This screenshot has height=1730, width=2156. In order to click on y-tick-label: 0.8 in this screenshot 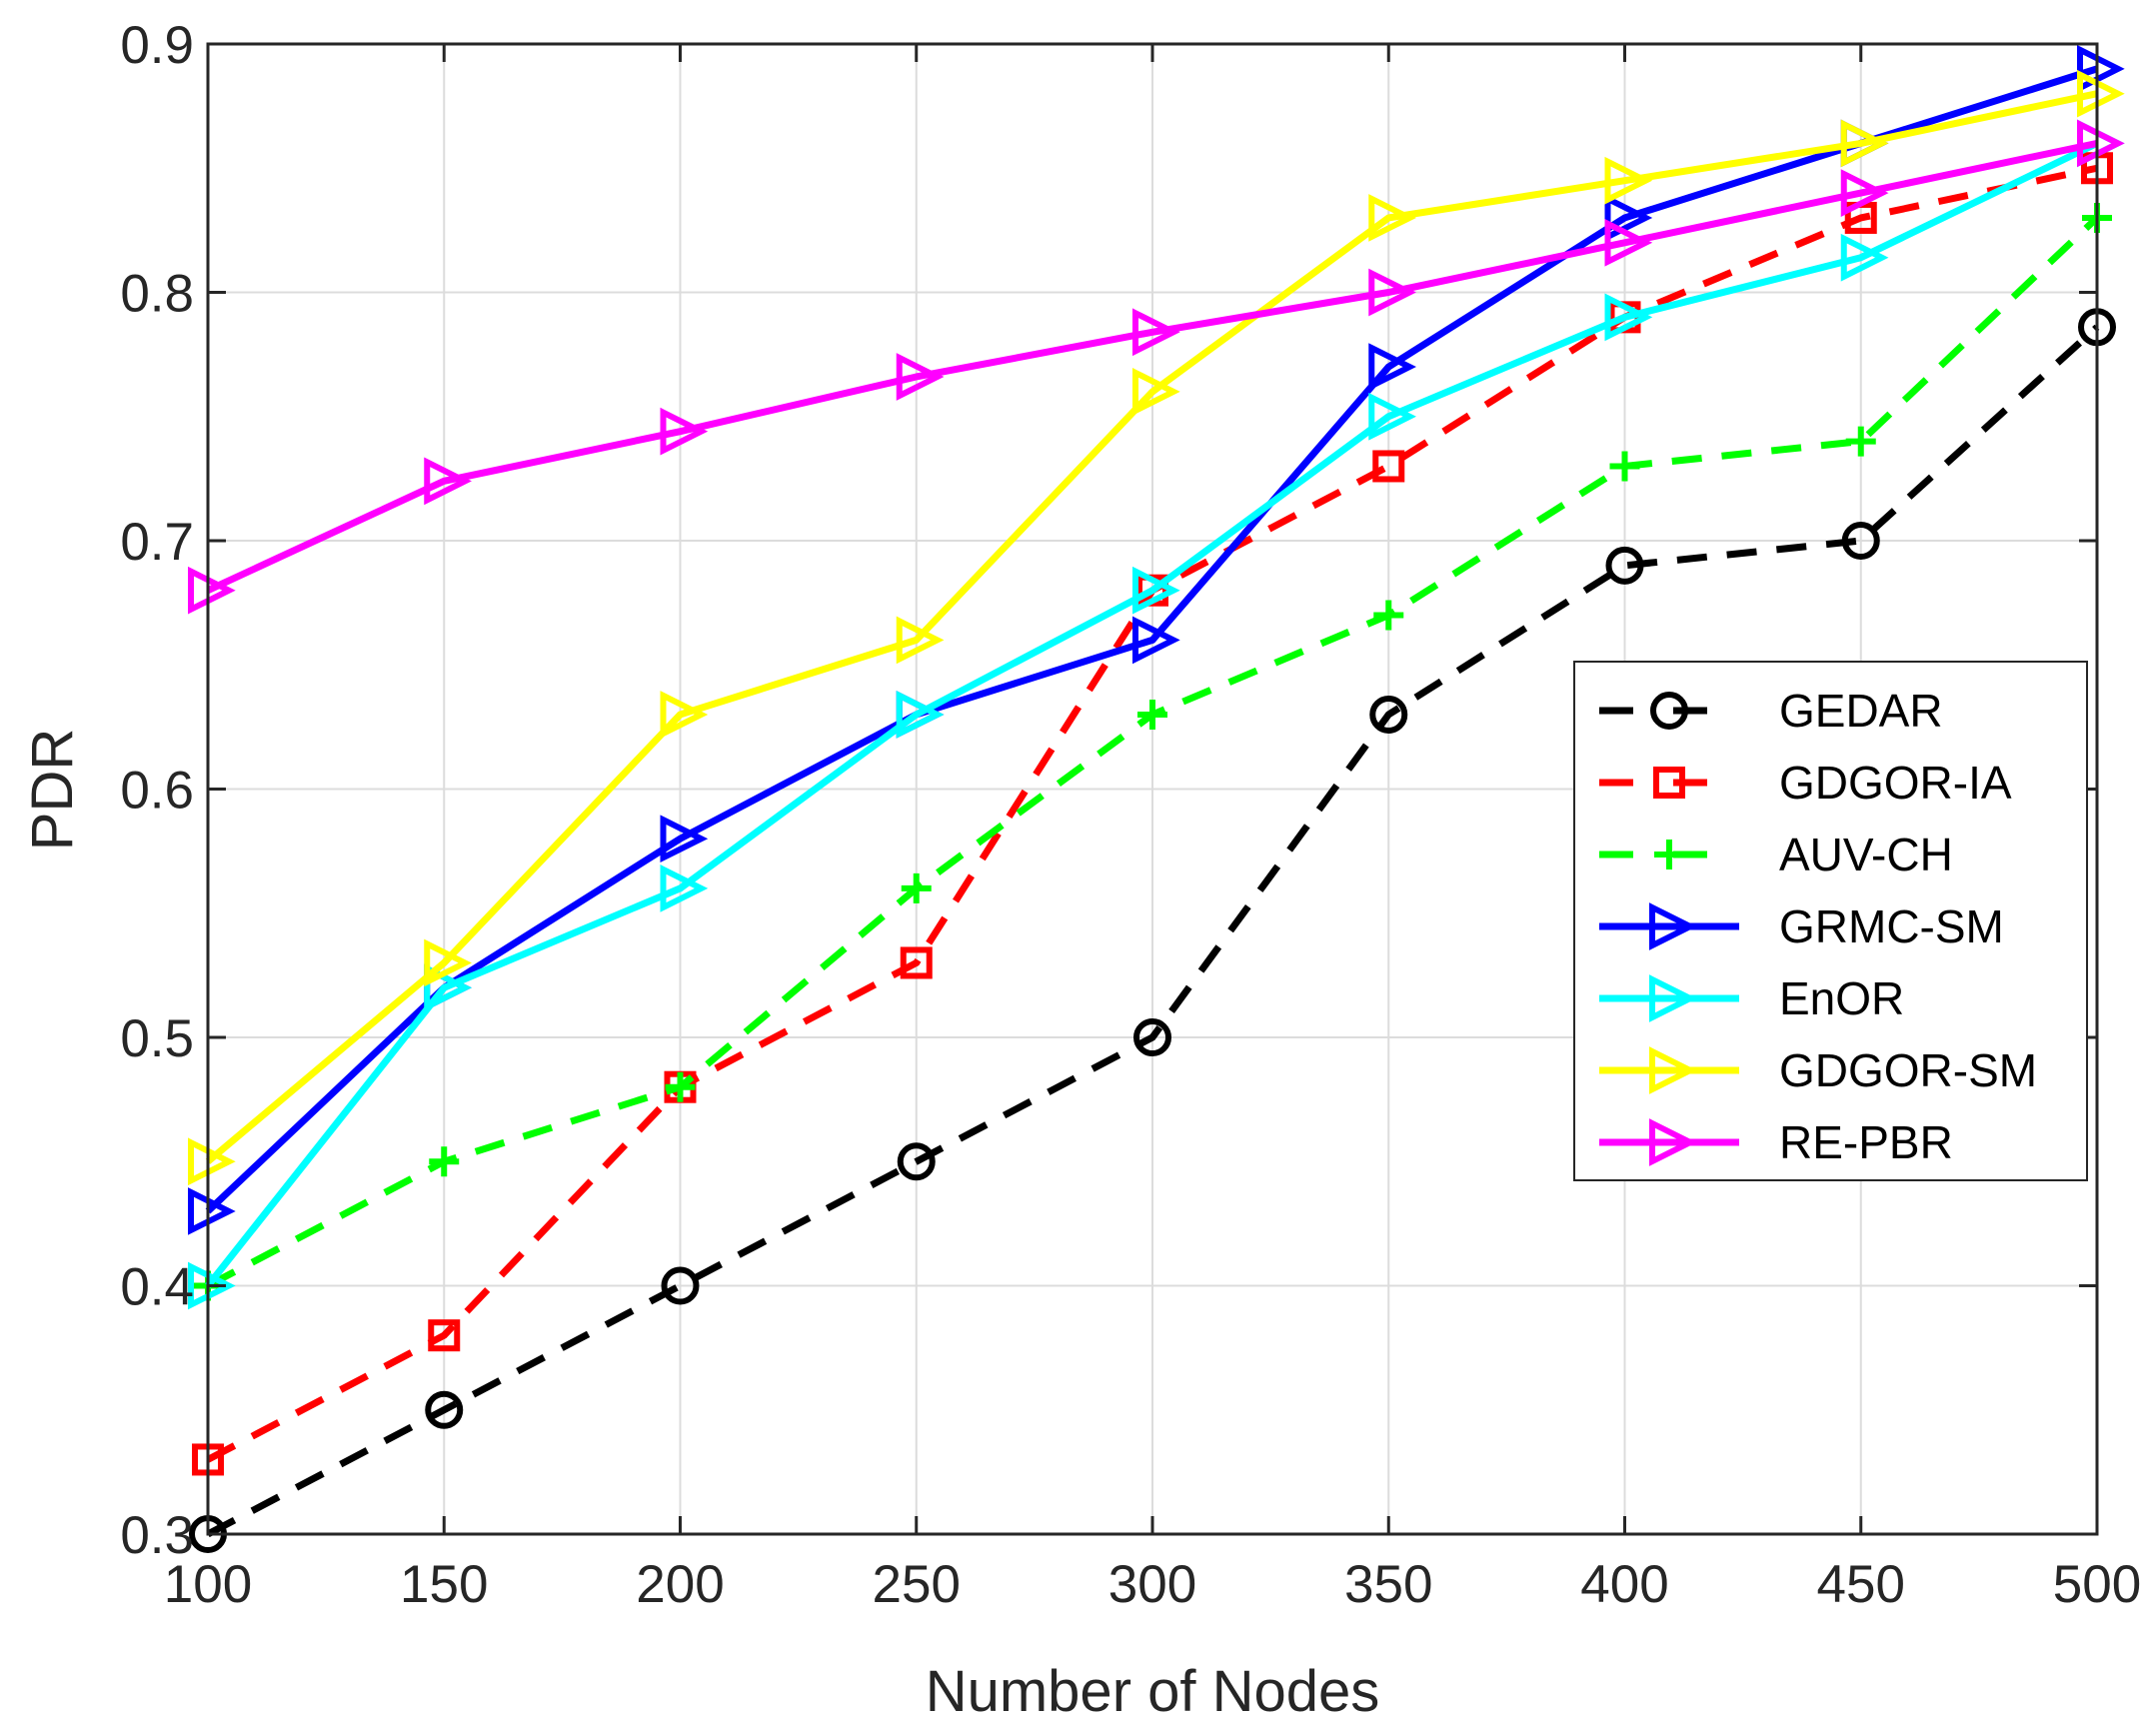, I will do `click(157, 295)`.